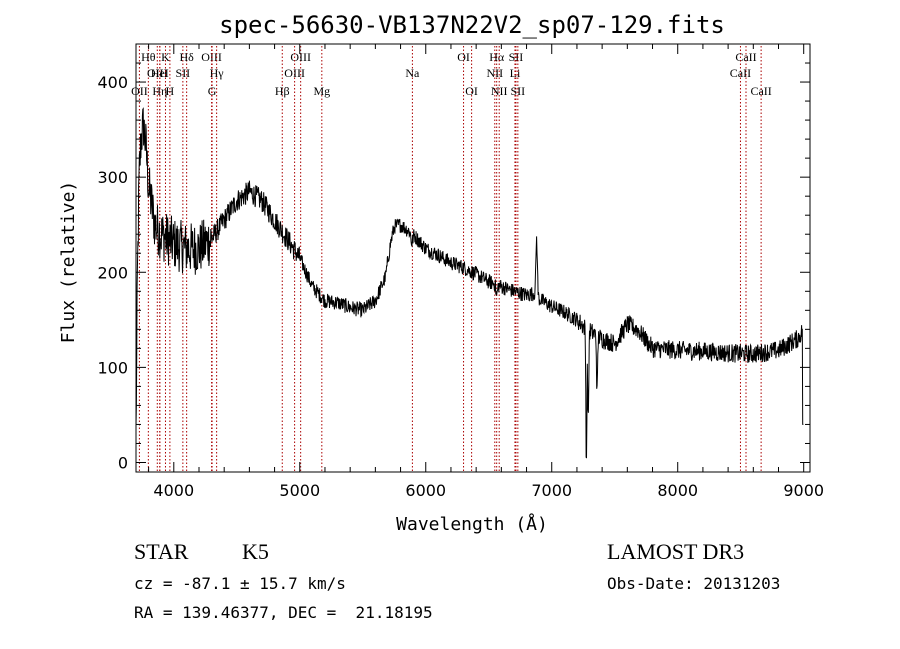 The height and width of the screenshot is (649, 900). I want to click on y-tick-label: 200, so click(112, 272).